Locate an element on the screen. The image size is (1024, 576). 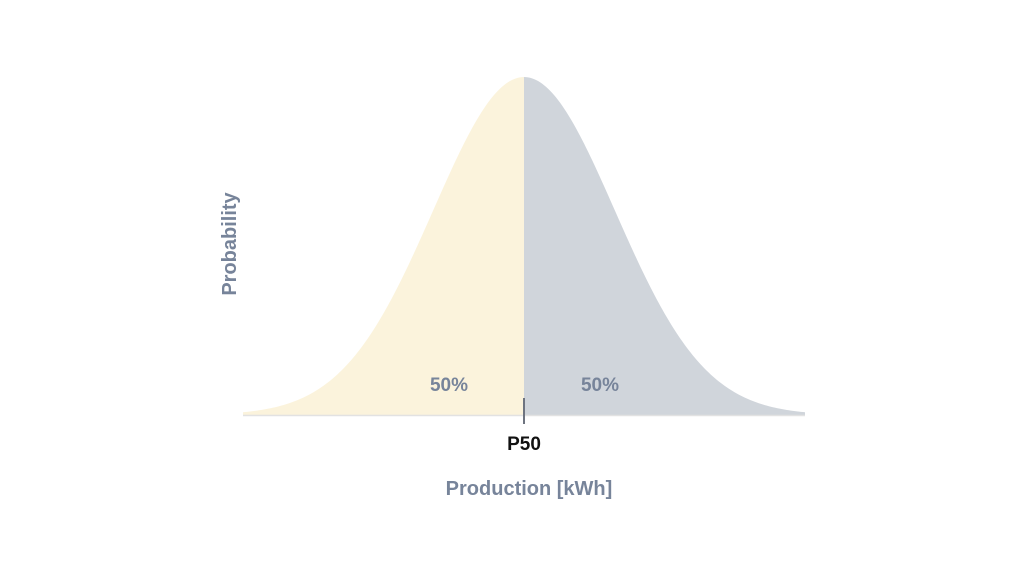
share-label-above-p50: 50% is located at coordinates (600, 385).